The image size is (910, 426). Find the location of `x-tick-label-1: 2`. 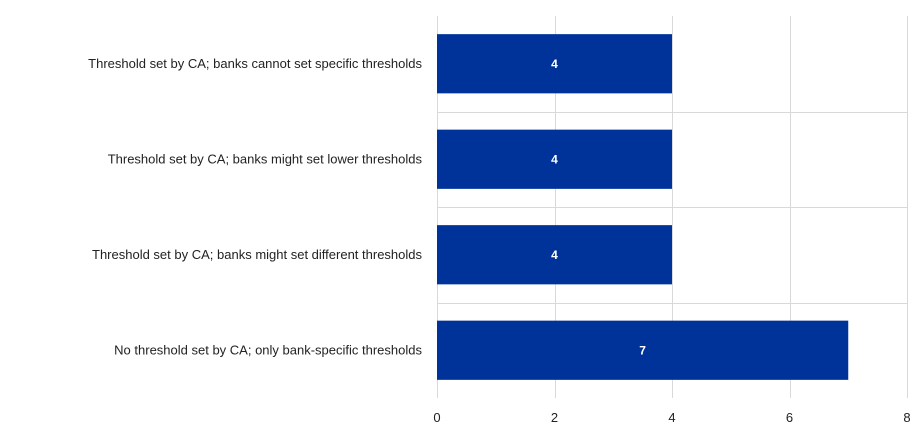

x-tick-label-1: 2 is located at coordinates (554, 417).